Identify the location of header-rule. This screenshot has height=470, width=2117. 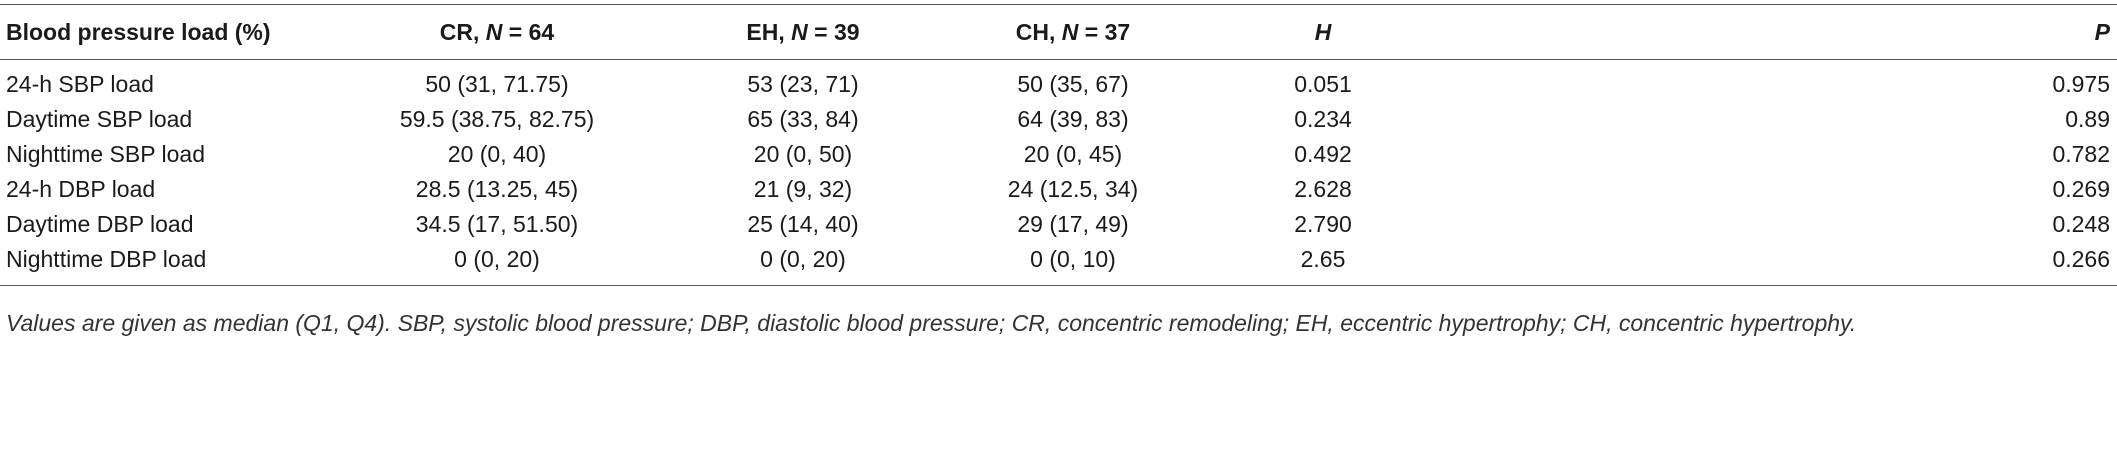
(1058, 59).